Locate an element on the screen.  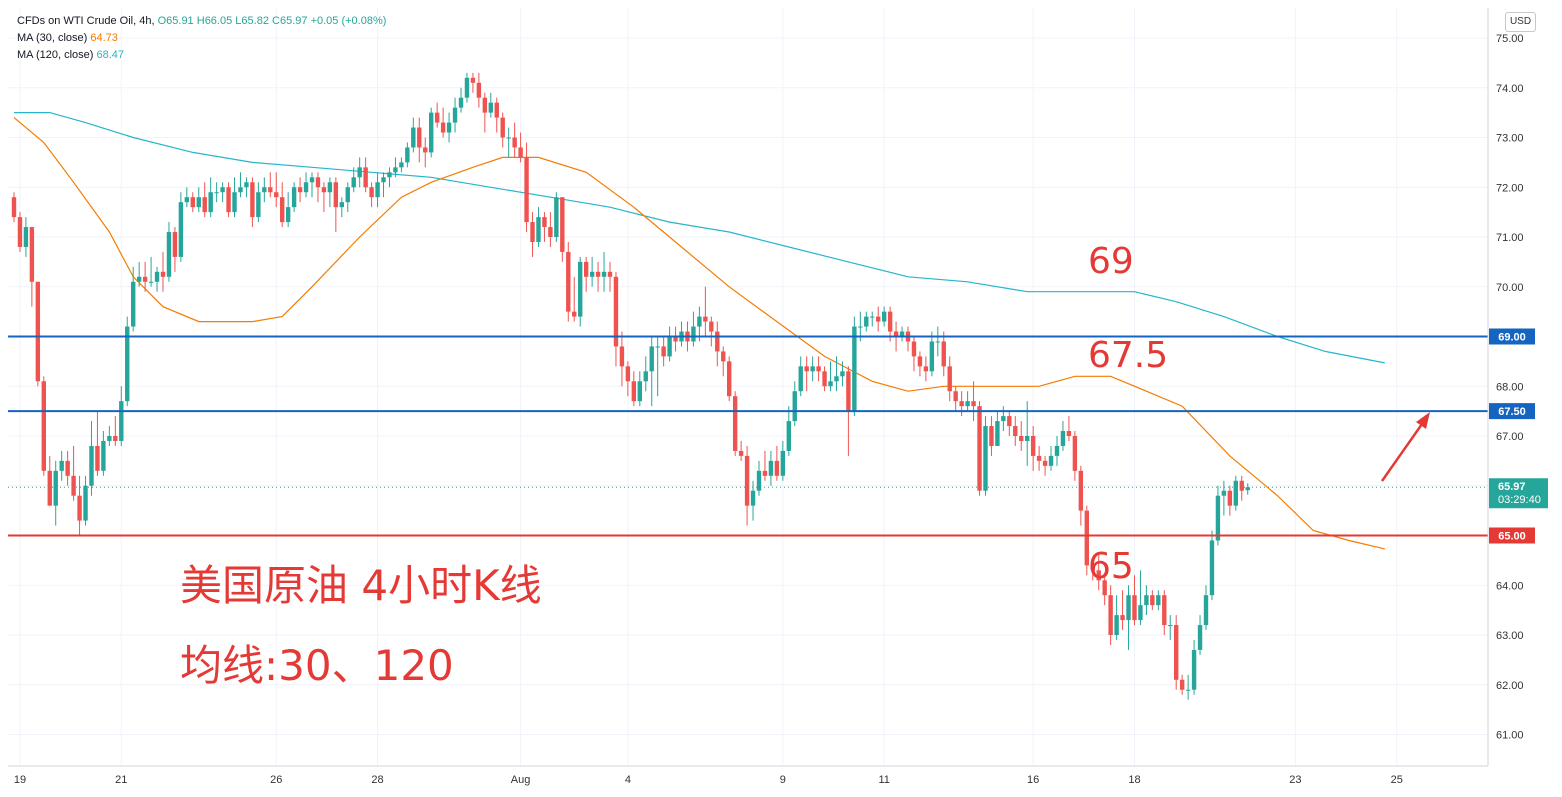
ma120-label: MA (120, close) is located at coordinates (55, 55).